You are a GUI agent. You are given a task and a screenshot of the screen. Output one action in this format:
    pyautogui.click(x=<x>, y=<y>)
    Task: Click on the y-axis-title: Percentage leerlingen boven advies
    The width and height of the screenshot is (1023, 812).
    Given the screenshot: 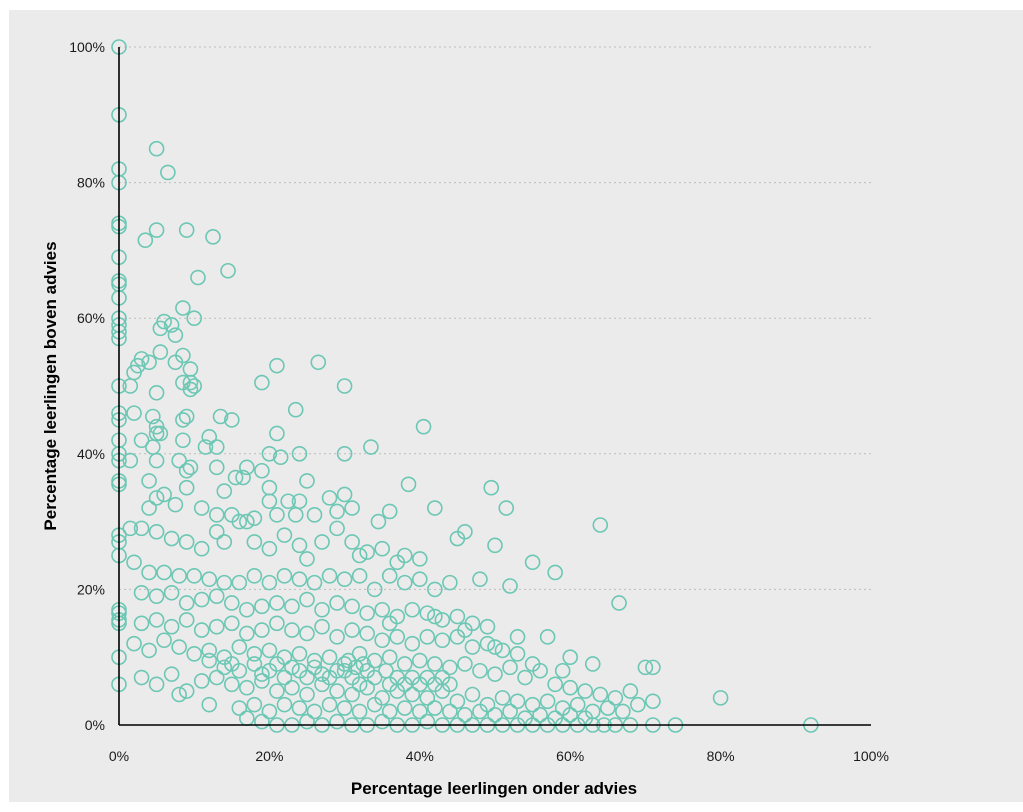 What is the action you would take?
    pyautogui.click(x=50, y=385)
    